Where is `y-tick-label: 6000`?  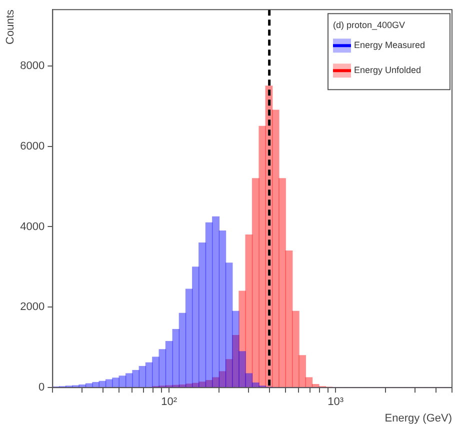
y-tick-label: 6000 is located at coordinates (32, 146).